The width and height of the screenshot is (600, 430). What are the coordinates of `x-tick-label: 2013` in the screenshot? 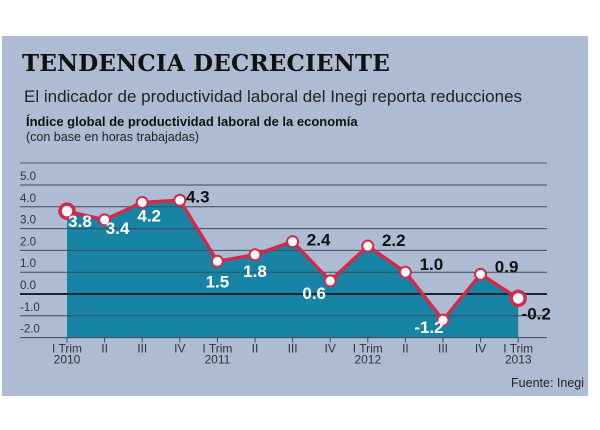 It's located at (518, 360).